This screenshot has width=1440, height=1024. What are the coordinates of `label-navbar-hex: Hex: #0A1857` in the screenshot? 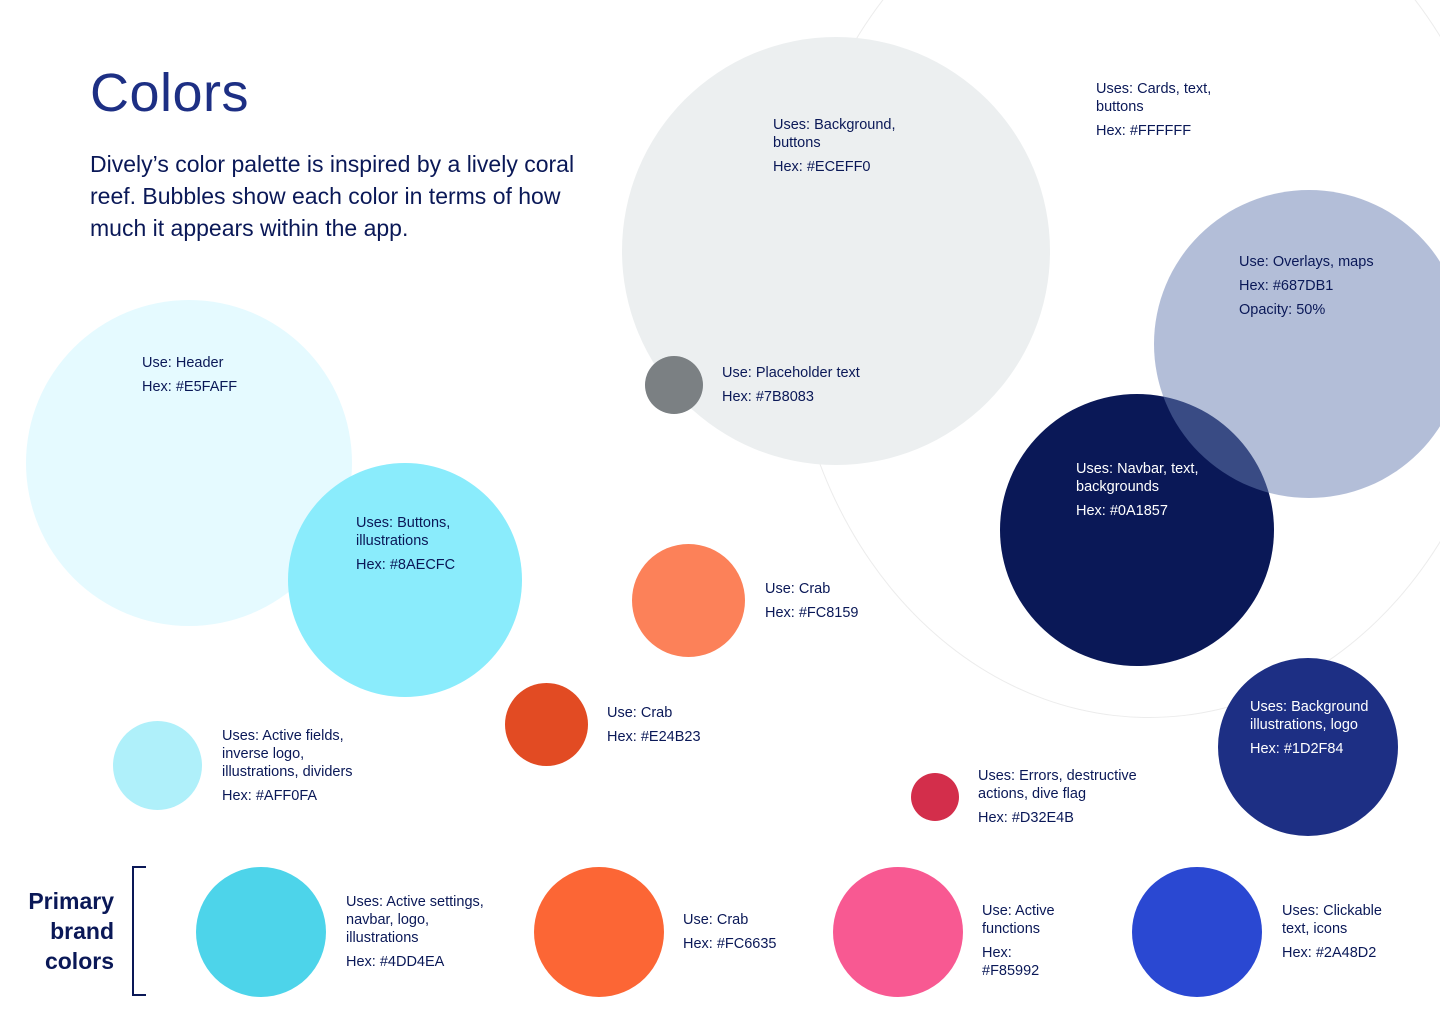 It's located at (1122, 511).